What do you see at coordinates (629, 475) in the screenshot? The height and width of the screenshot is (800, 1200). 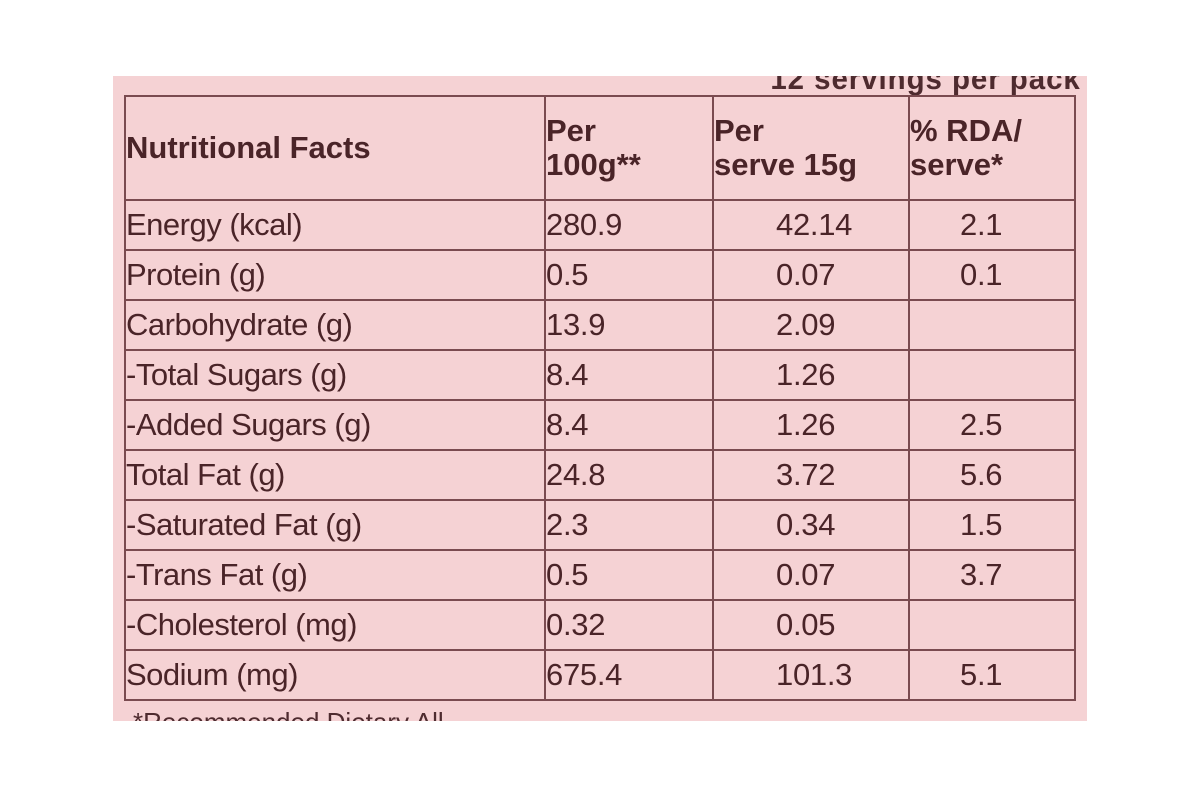 I see `per-100g-value-cell: 24.8` at bounding box center [629, 475].